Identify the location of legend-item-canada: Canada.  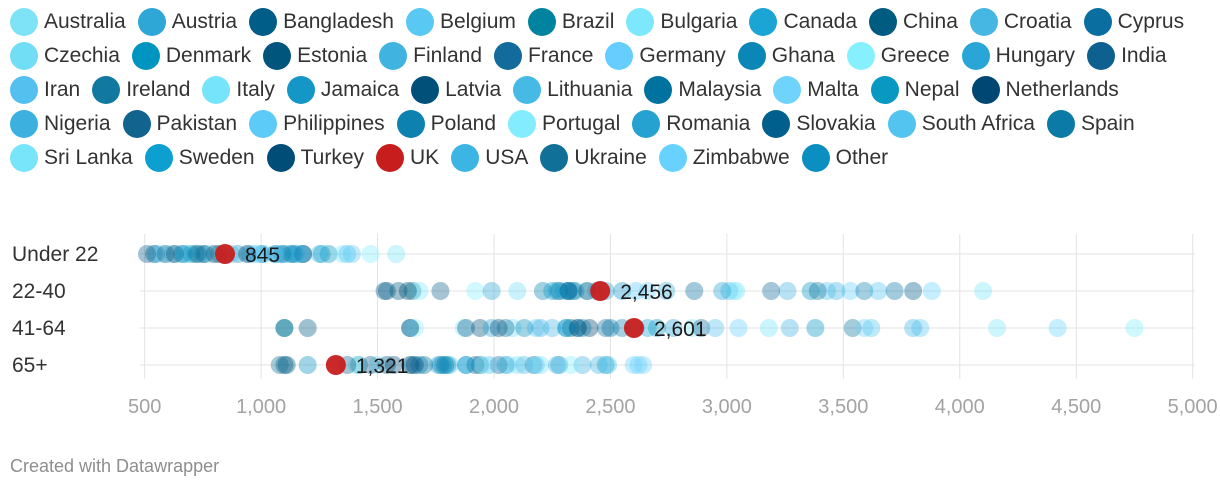
(803, 22).